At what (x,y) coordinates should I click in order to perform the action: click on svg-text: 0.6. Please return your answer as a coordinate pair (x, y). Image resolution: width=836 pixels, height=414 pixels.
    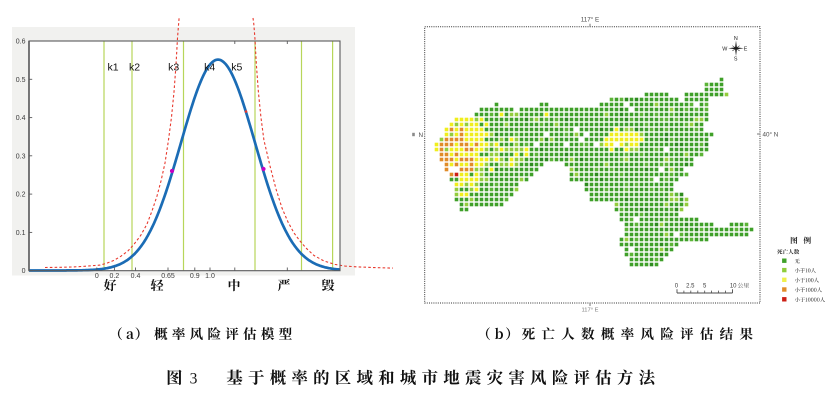
    Looking at the image, I should click on (21, 42).